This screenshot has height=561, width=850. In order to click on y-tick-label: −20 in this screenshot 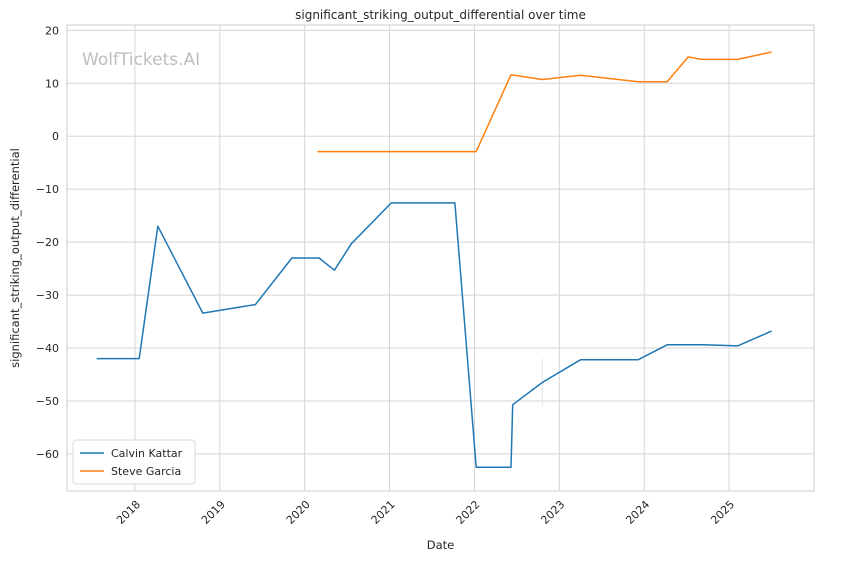, I will do `click(47, 242)`.